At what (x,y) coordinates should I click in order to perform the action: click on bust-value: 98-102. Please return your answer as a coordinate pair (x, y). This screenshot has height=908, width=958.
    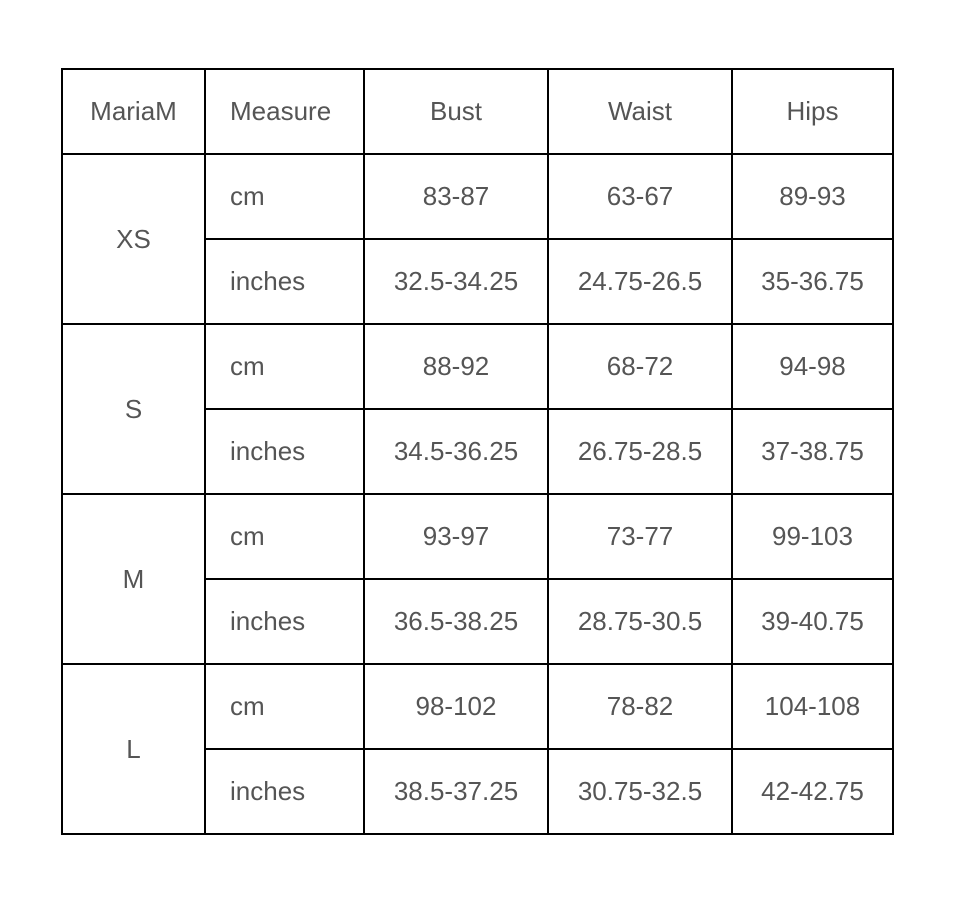
    Looking at the image, I should click on (456, 706).